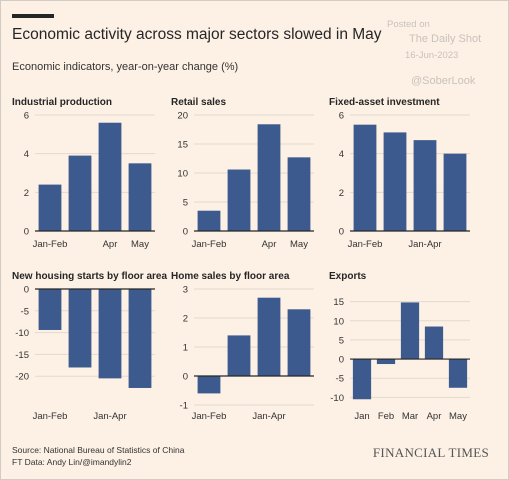 Image resolution: width=509 pixels, height=480 pixels. Describe the element at coordinates (22, 355) in the screenshot. I see `y-tick-label: -15` at that location.